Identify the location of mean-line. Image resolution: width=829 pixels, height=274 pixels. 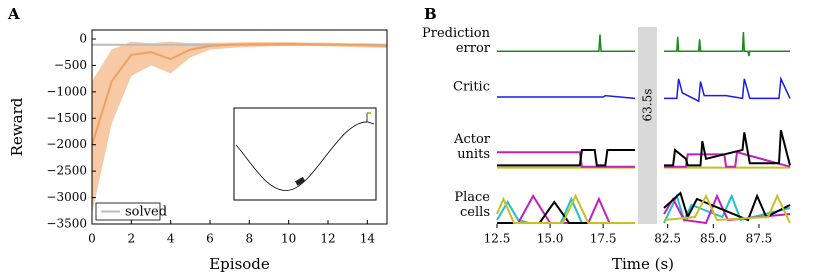
(239, 93).